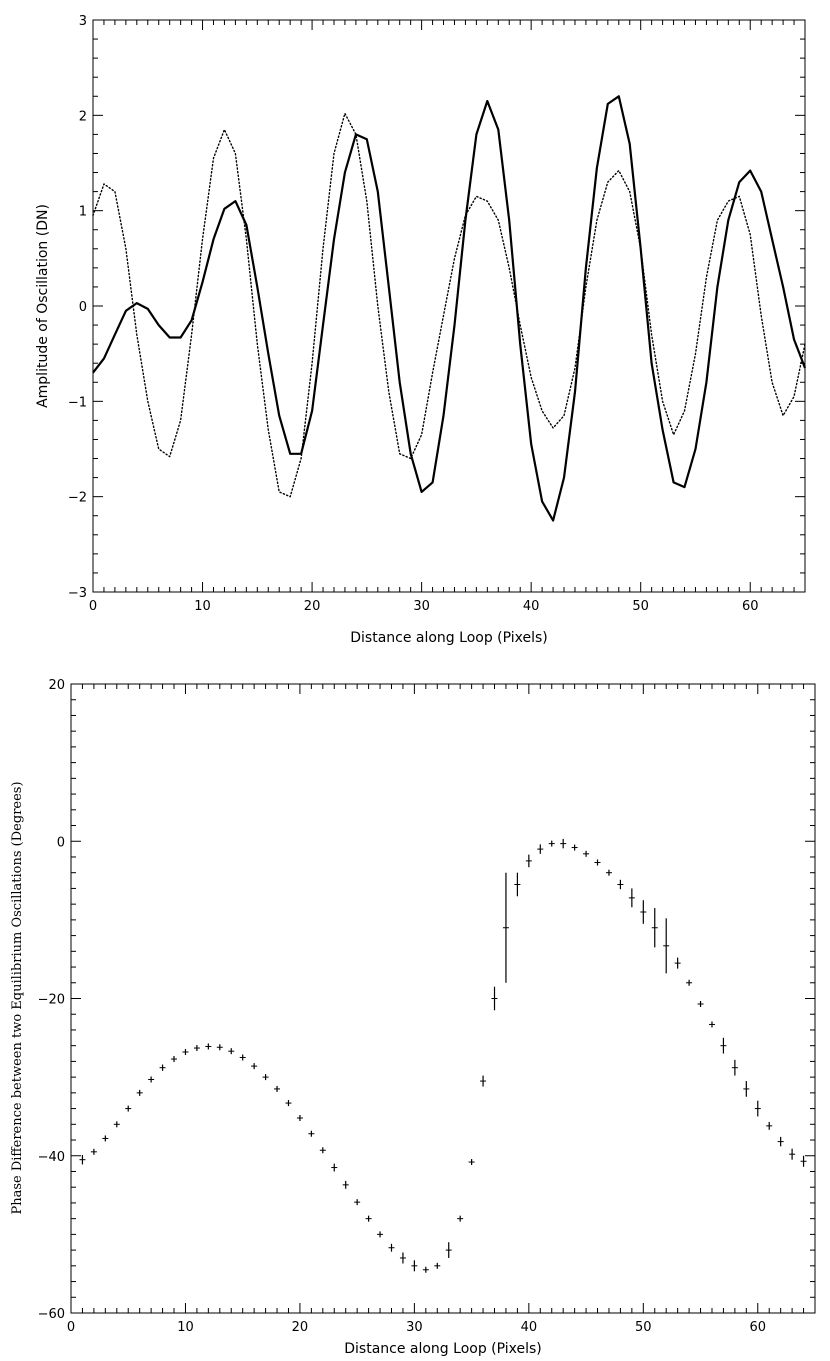 The image size is (830, 1361). Describe the element at coordinates (51, 1157) in the screenshot. I see `phase-y-tick-label: −40` at that location.